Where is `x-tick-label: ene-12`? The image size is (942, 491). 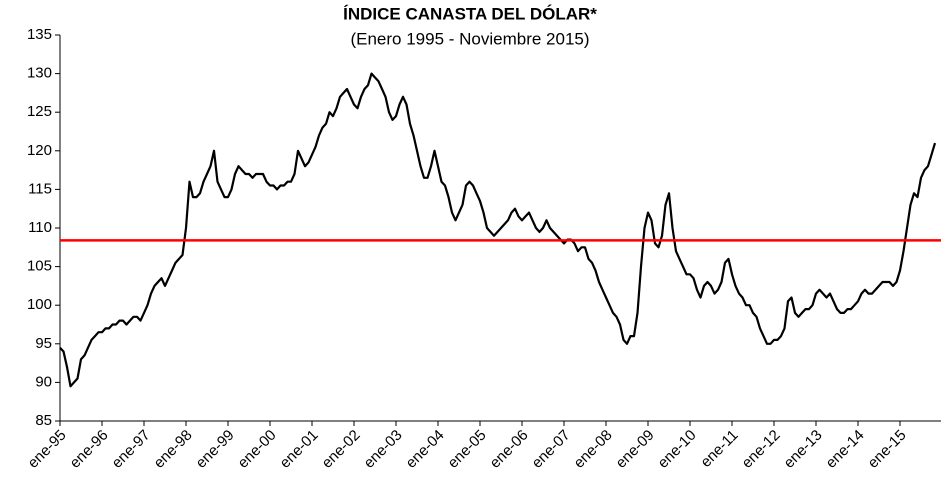
x-tick-label: ene-12 is located at coordinates (761, 449).